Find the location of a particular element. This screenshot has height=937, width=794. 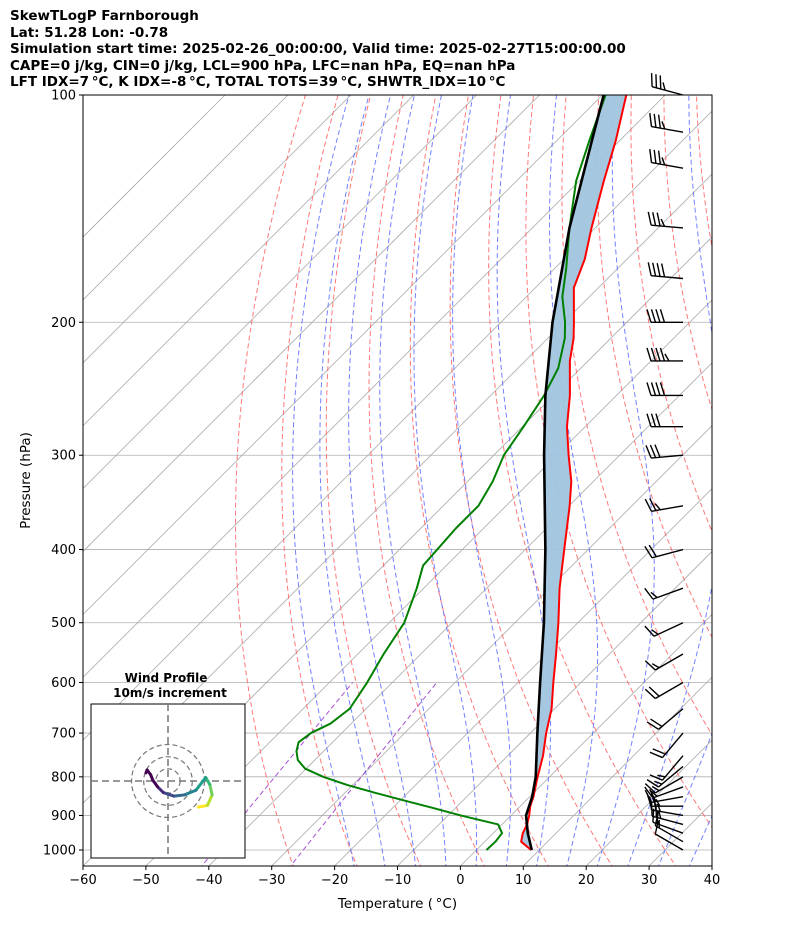

y-tick-label: 1000 is located at coordinates (59, 851).